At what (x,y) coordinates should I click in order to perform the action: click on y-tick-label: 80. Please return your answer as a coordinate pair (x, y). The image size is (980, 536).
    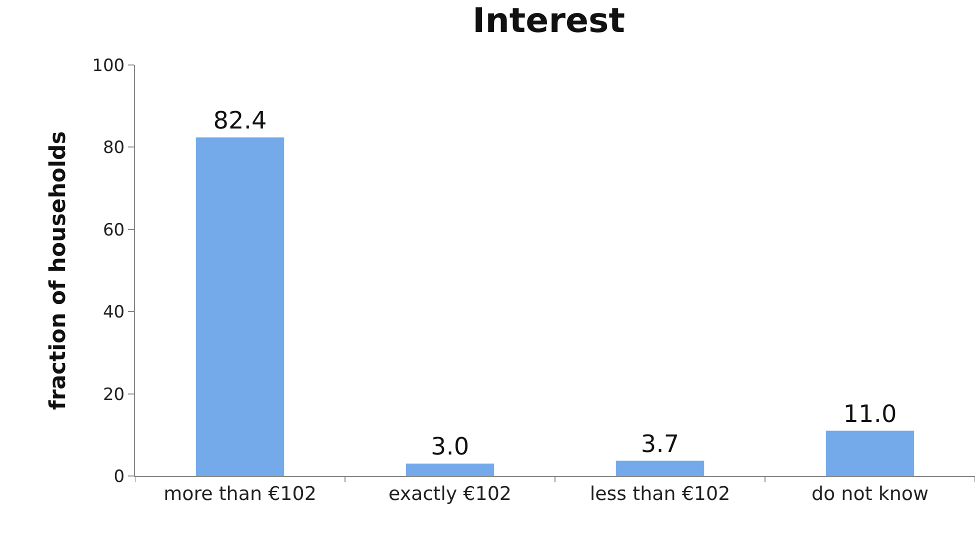
    Looking at the image, I should click on (113, 148).